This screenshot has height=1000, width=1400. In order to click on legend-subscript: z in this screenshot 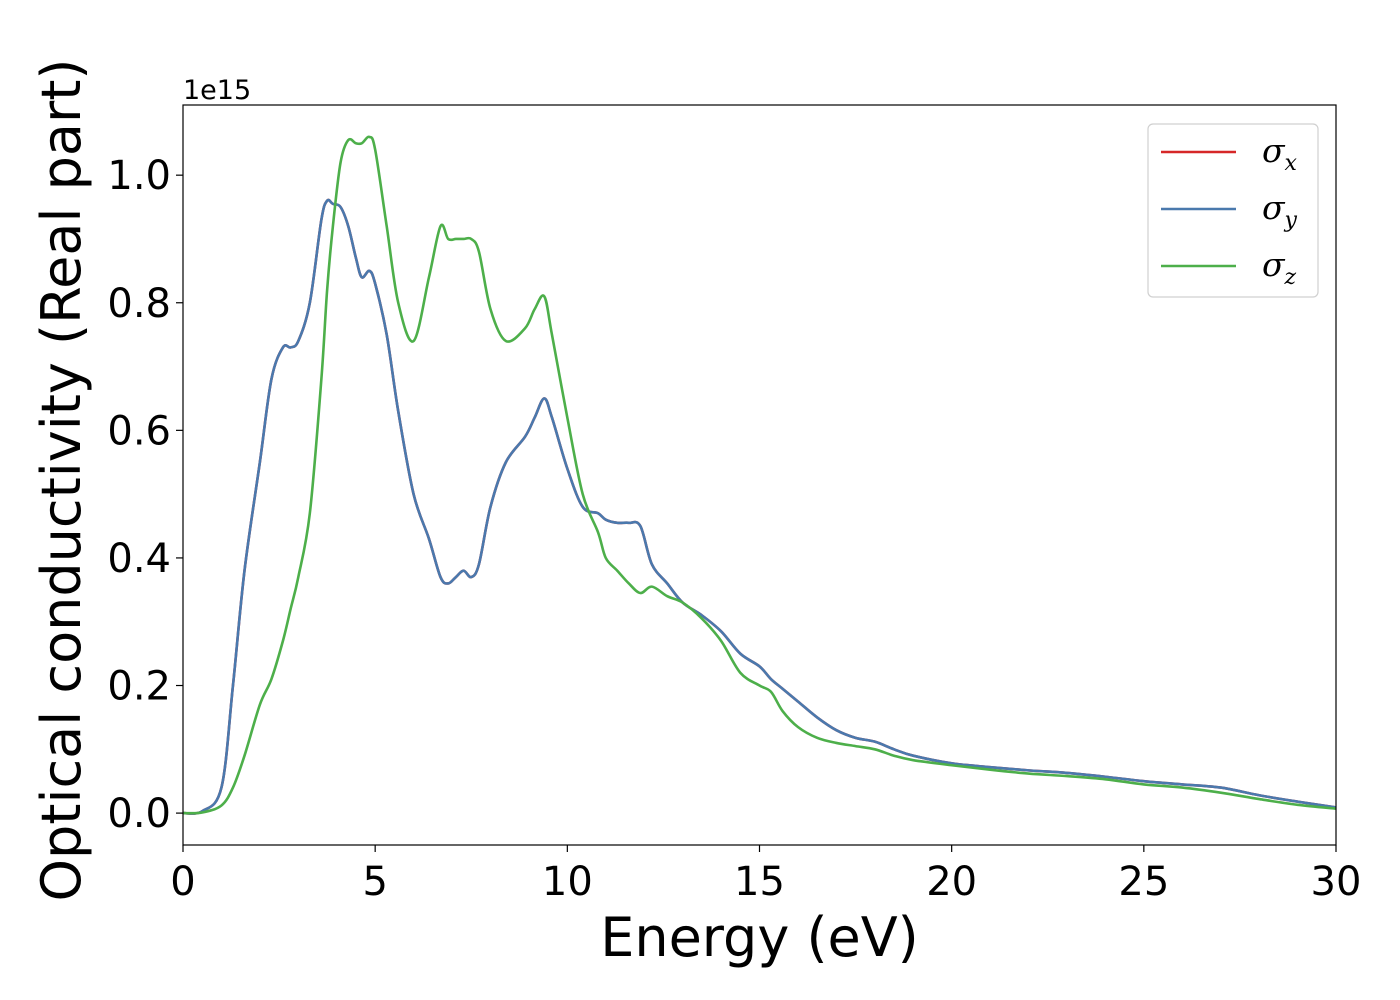, I will do `click(1290, 277)`.